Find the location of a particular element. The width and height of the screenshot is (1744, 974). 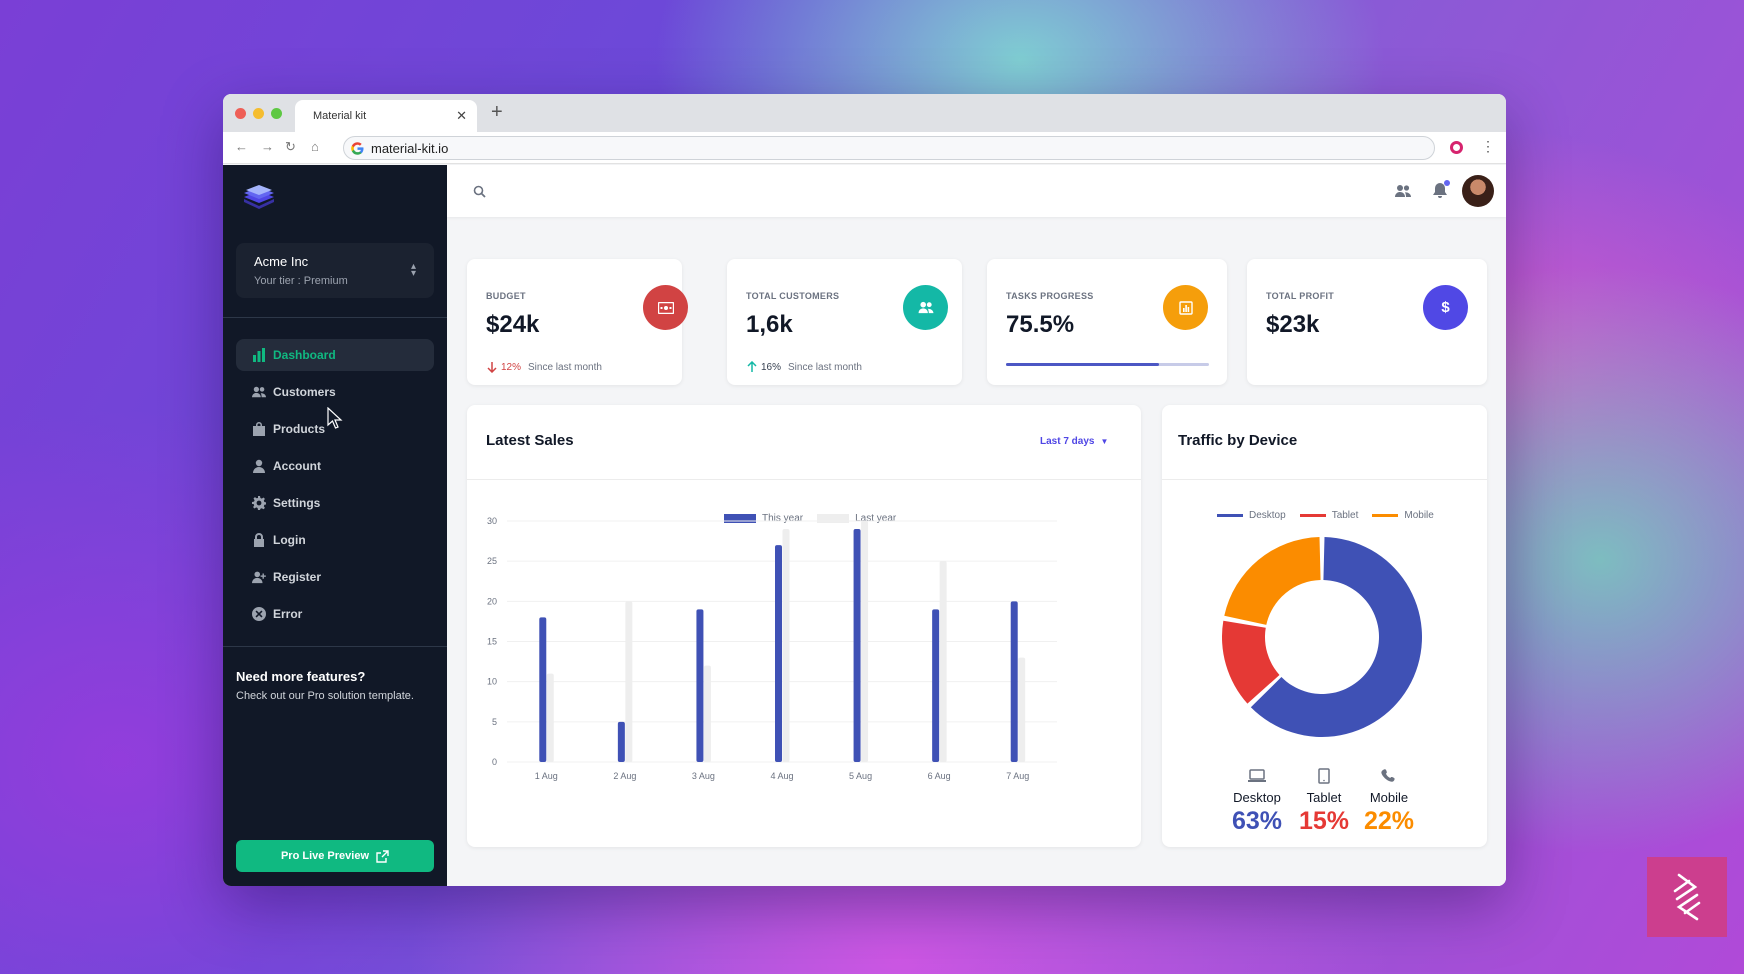

sales-legend: This year Last year is located at coordinates (817, 518).